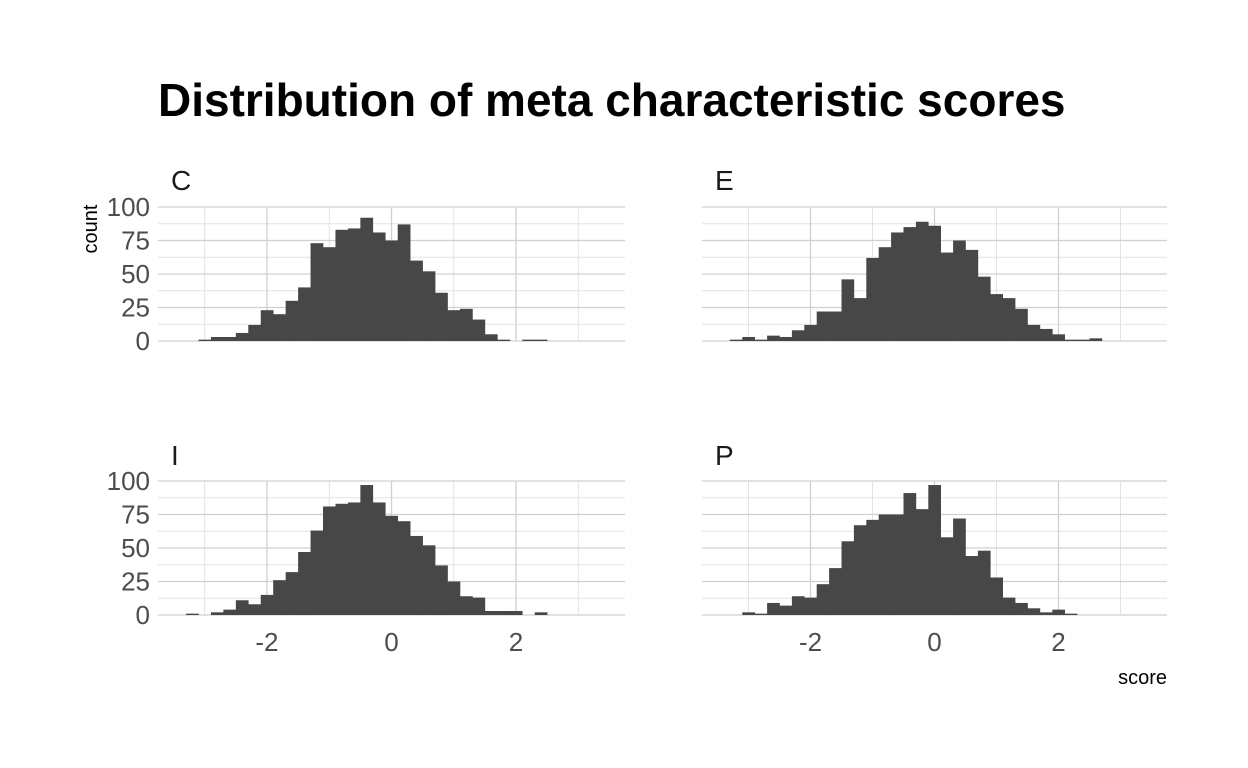 Image resolution: width=1248 pixels, height=768 pixels. I want to click on facet-strip-label: E, so click(724, 180).